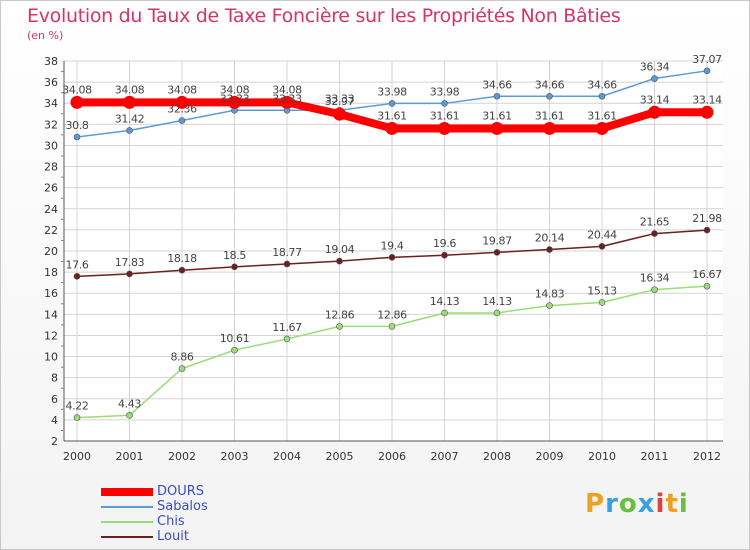 This screenshot has height=550, width=750. What do you see at coordinates (51, 293) in the screenshot?
I see `y-tick-label: 16` at bounding box center [51, 293].